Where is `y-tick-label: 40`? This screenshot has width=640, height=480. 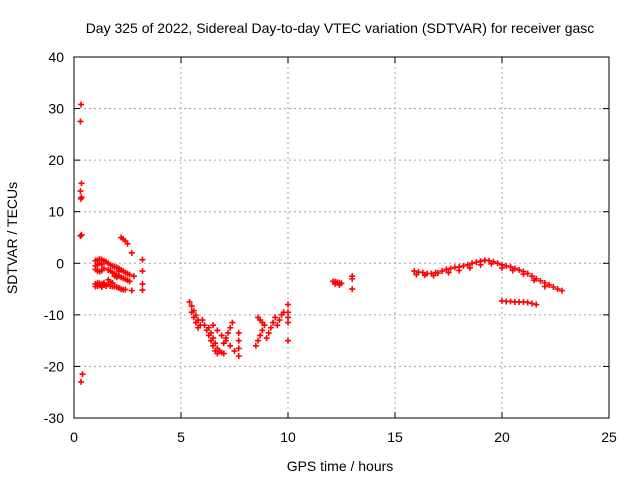
y-tick-label: 40 is located at coordinates (56, 57).